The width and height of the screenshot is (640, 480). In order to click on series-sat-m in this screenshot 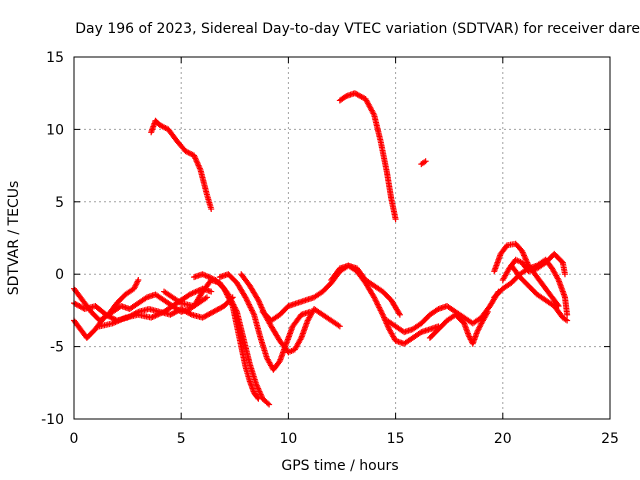, I will do `click(385, 304)`.